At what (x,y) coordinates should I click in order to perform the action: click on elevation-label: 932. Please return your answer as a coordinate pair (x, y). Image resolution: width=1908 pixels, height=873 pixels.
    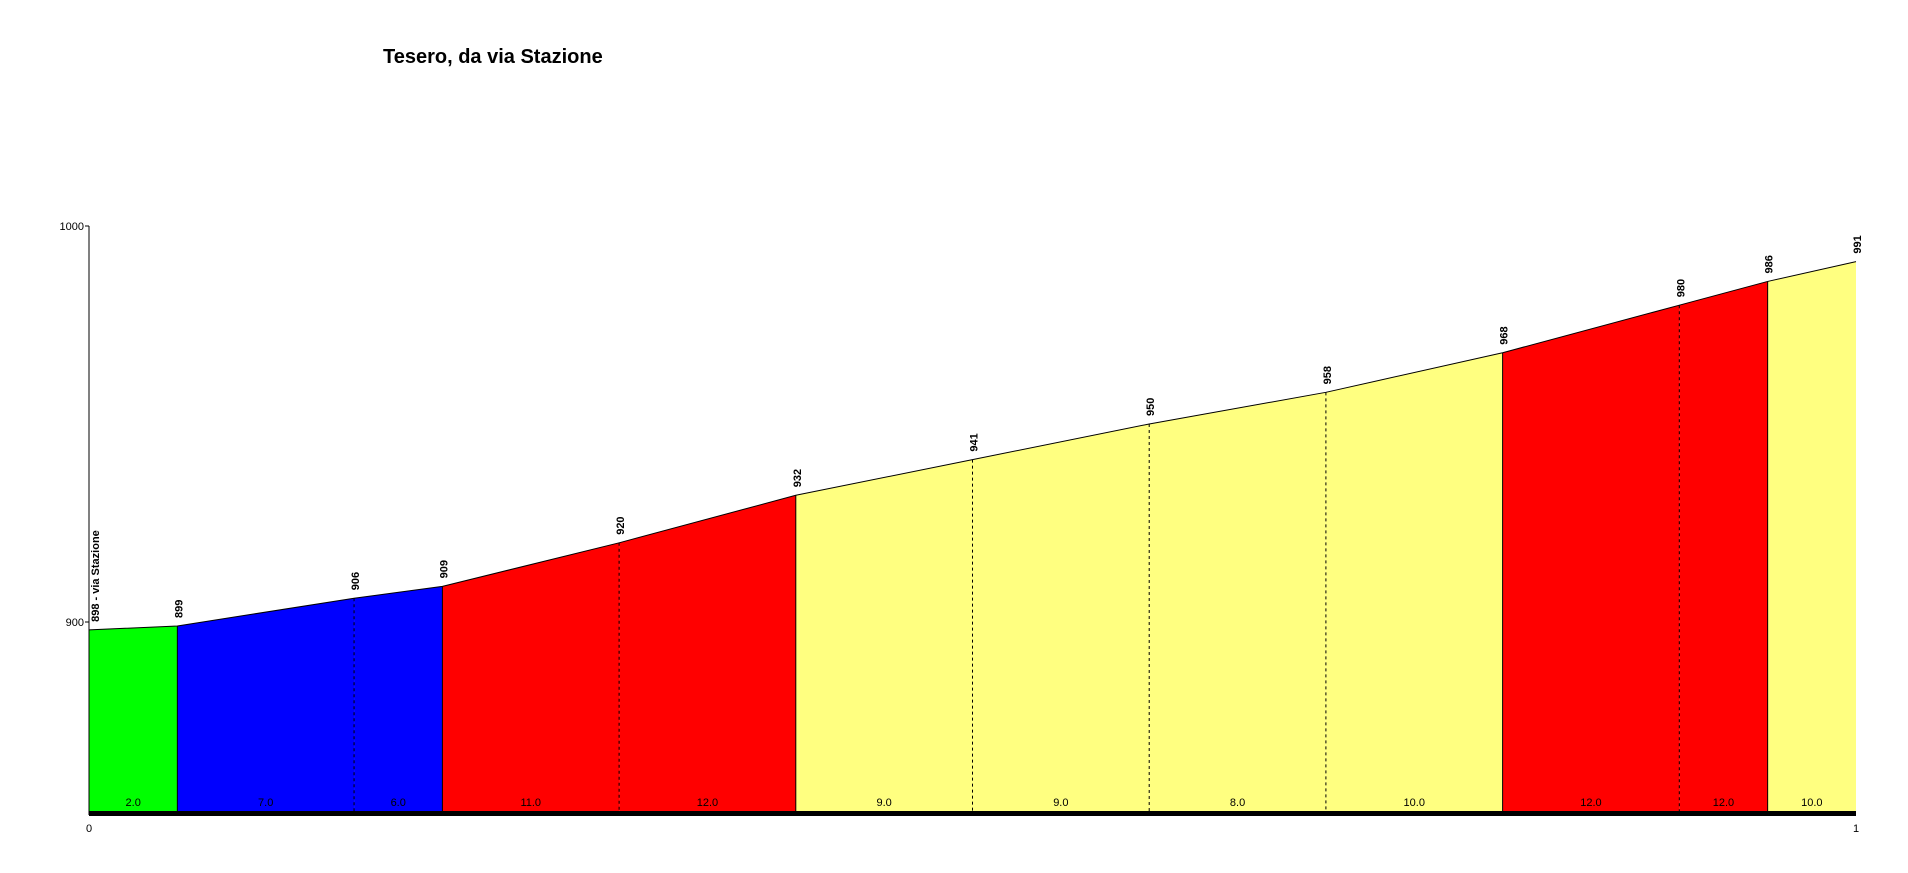
    Looking at the image, I should click on (798, 478).